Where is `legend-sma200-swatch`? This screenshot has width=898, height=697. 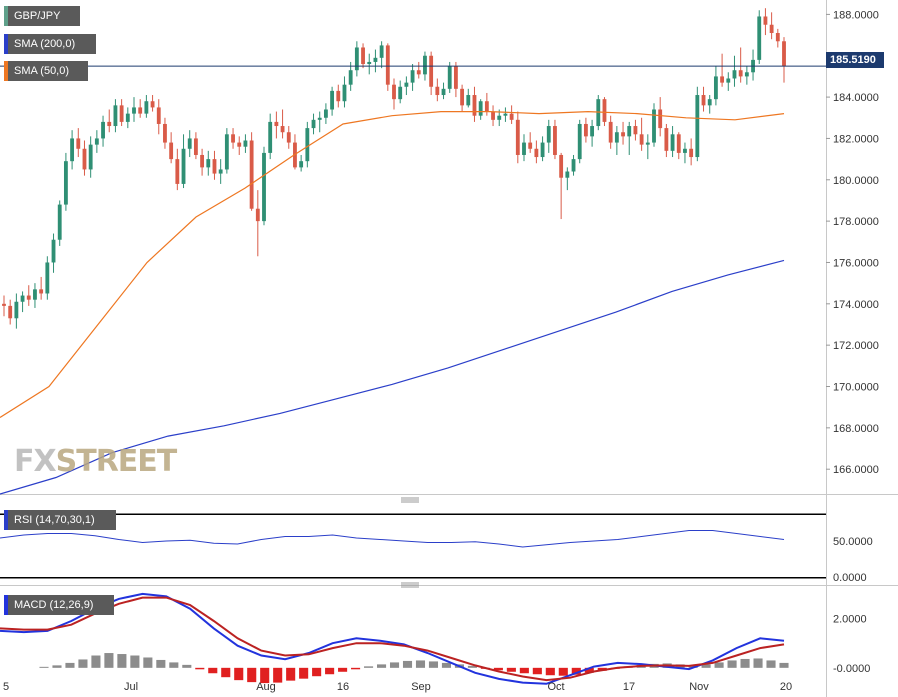
legend-sma200-swatch is located at coordinates (6, 44).